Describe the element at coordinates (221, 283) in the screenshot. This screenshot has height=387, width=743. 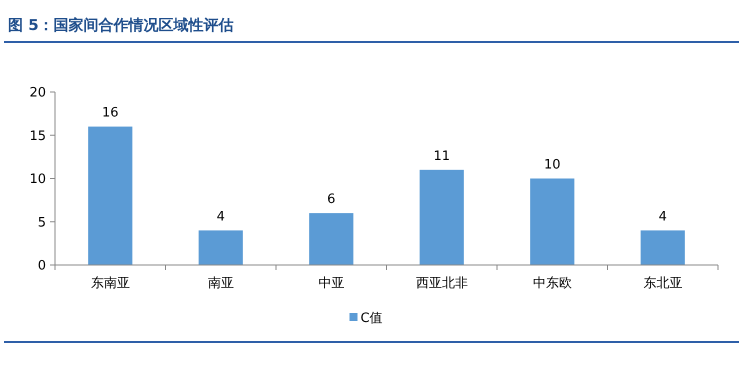
I see `x-tick-label: 南亚` at that location.